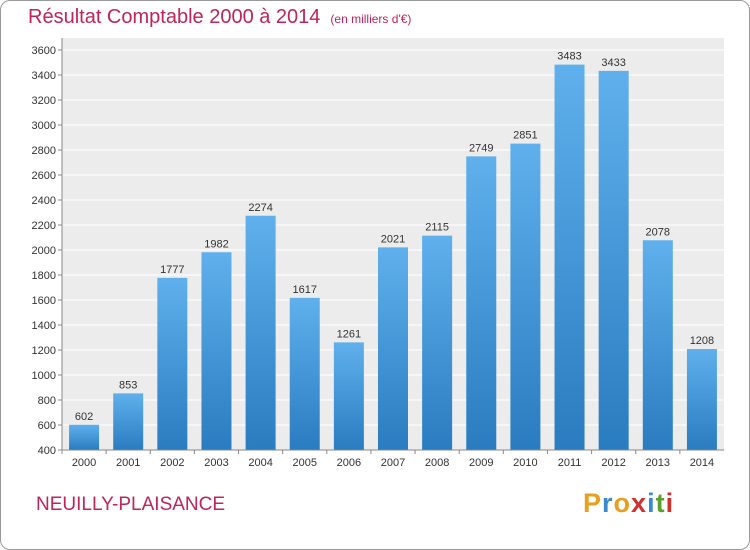  What do you see at coordinates (44, 51) in the screenshot?
I see `y-tick-label: 3600` at bounding box center [44, 51].